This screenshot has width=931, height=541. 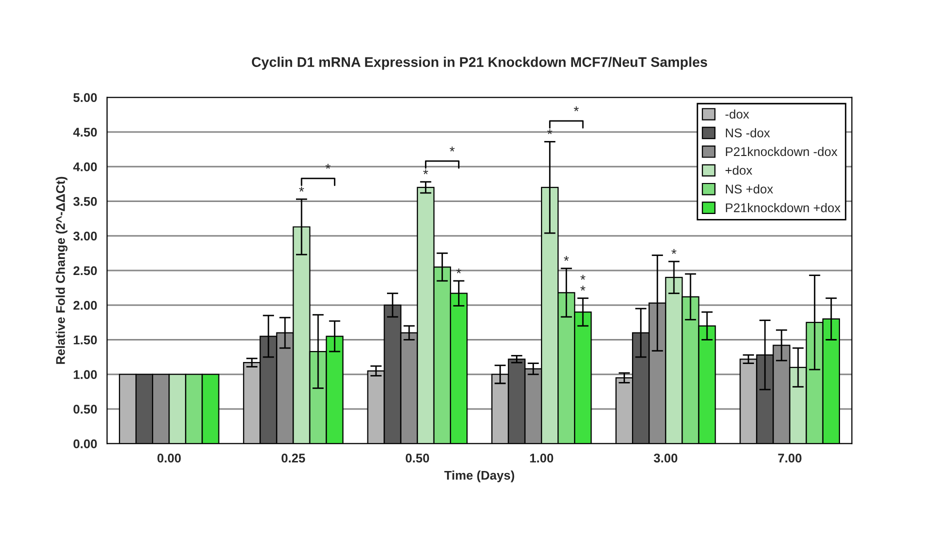 I want to click on x-axis-title: Time (Days), so click(x=479, y=476).